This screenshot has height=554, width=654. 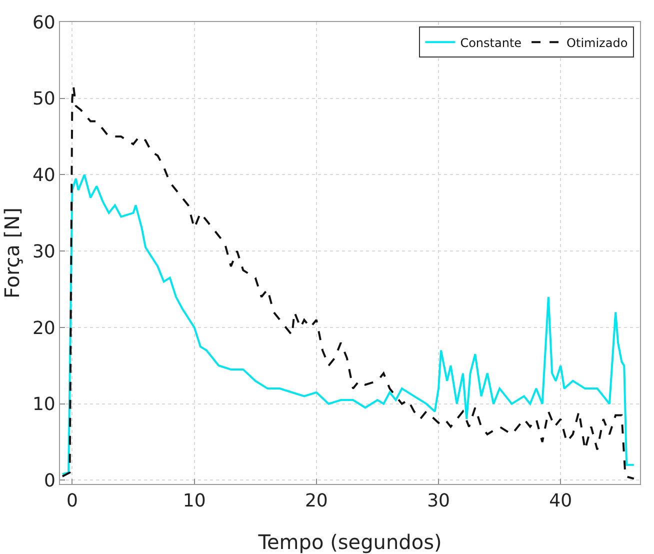 What do you see at coordinates (44, 405) in the screenshot?
I see `y-tick-label: 10` at bounding box center [44, 405].